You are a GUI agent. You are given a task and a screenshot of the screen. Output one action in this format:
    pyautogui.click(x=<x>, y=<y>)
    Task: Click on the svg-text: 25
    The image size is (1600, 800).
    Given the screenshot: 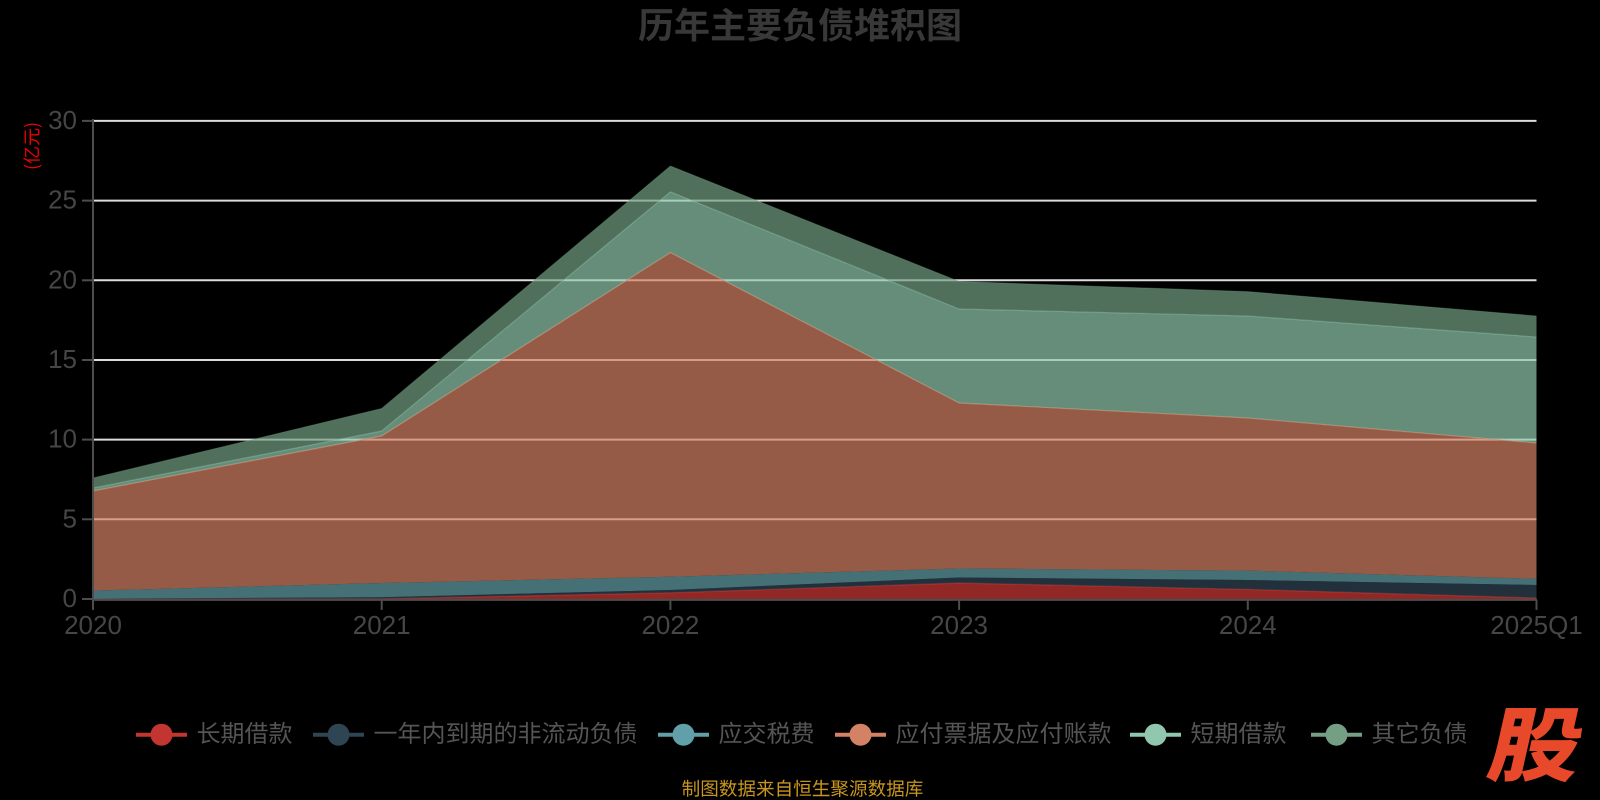 What is the action you would take?
    pyautogui.click(x=62, y=200)
    